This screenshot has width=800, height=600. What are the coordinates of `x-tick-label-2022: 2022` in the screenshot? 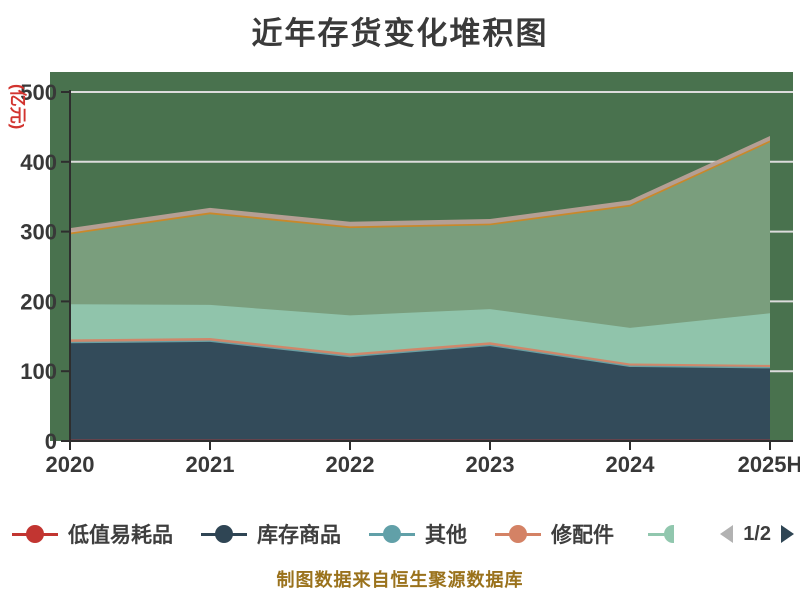 It's located at (350, 464).